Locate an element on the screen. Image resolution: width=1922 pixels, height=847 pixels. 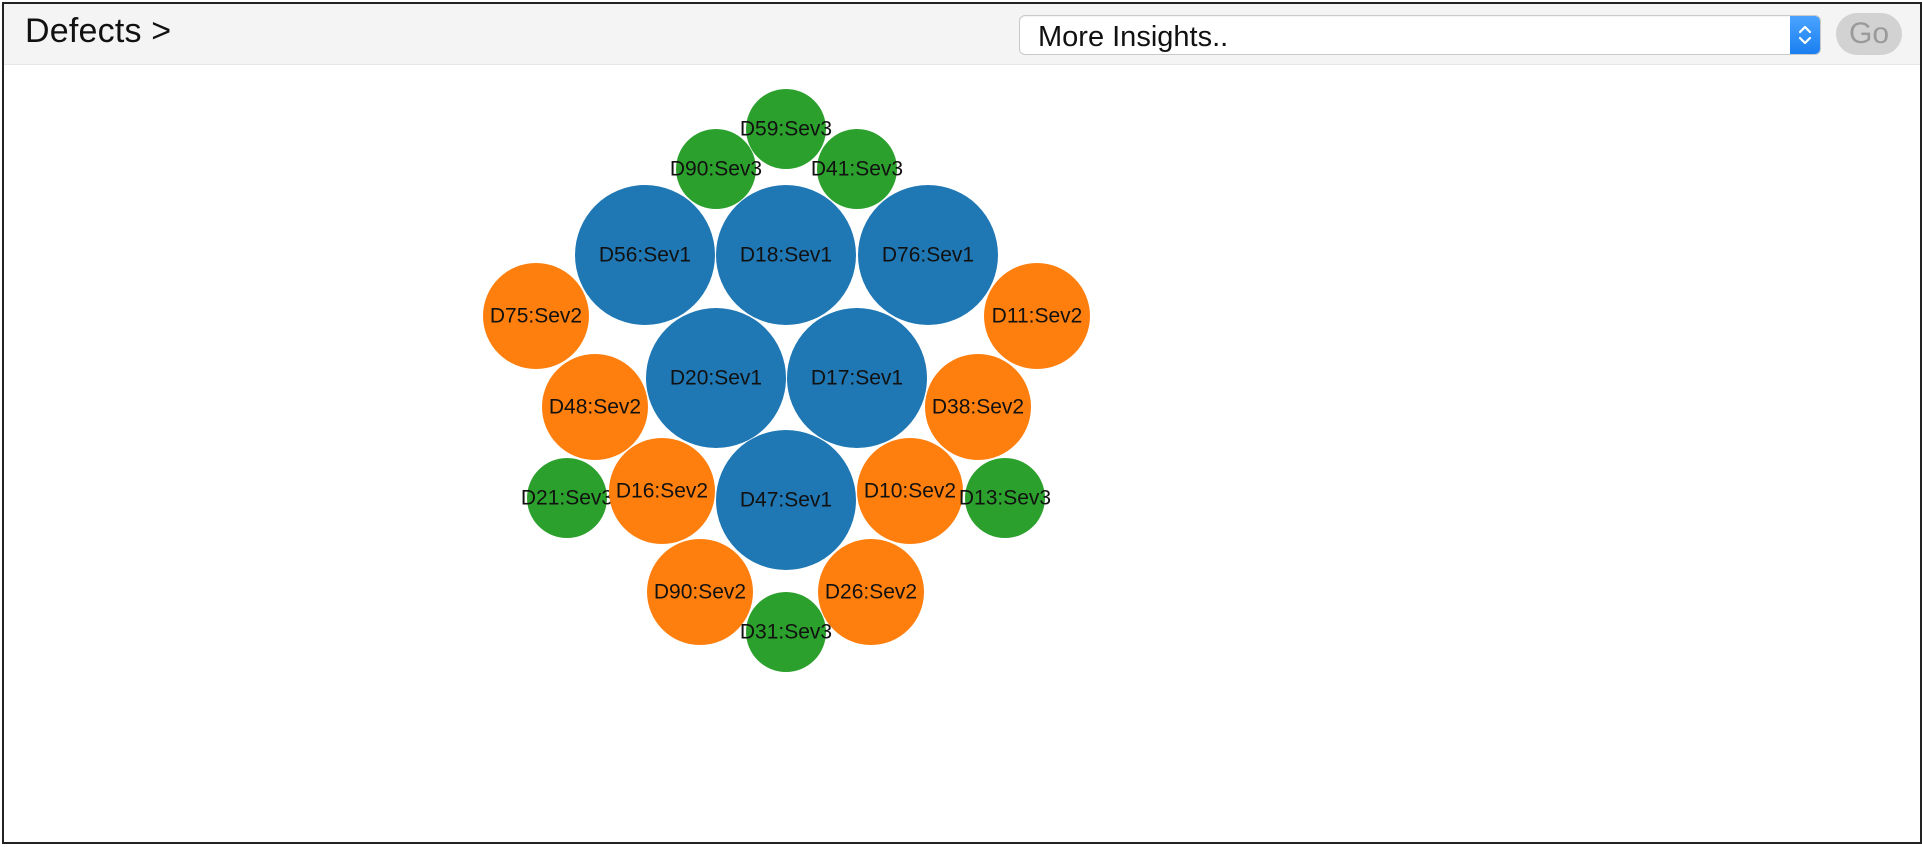
bubble-d41-sev3: D41:Sev3 is located at coordinates (857, 169).